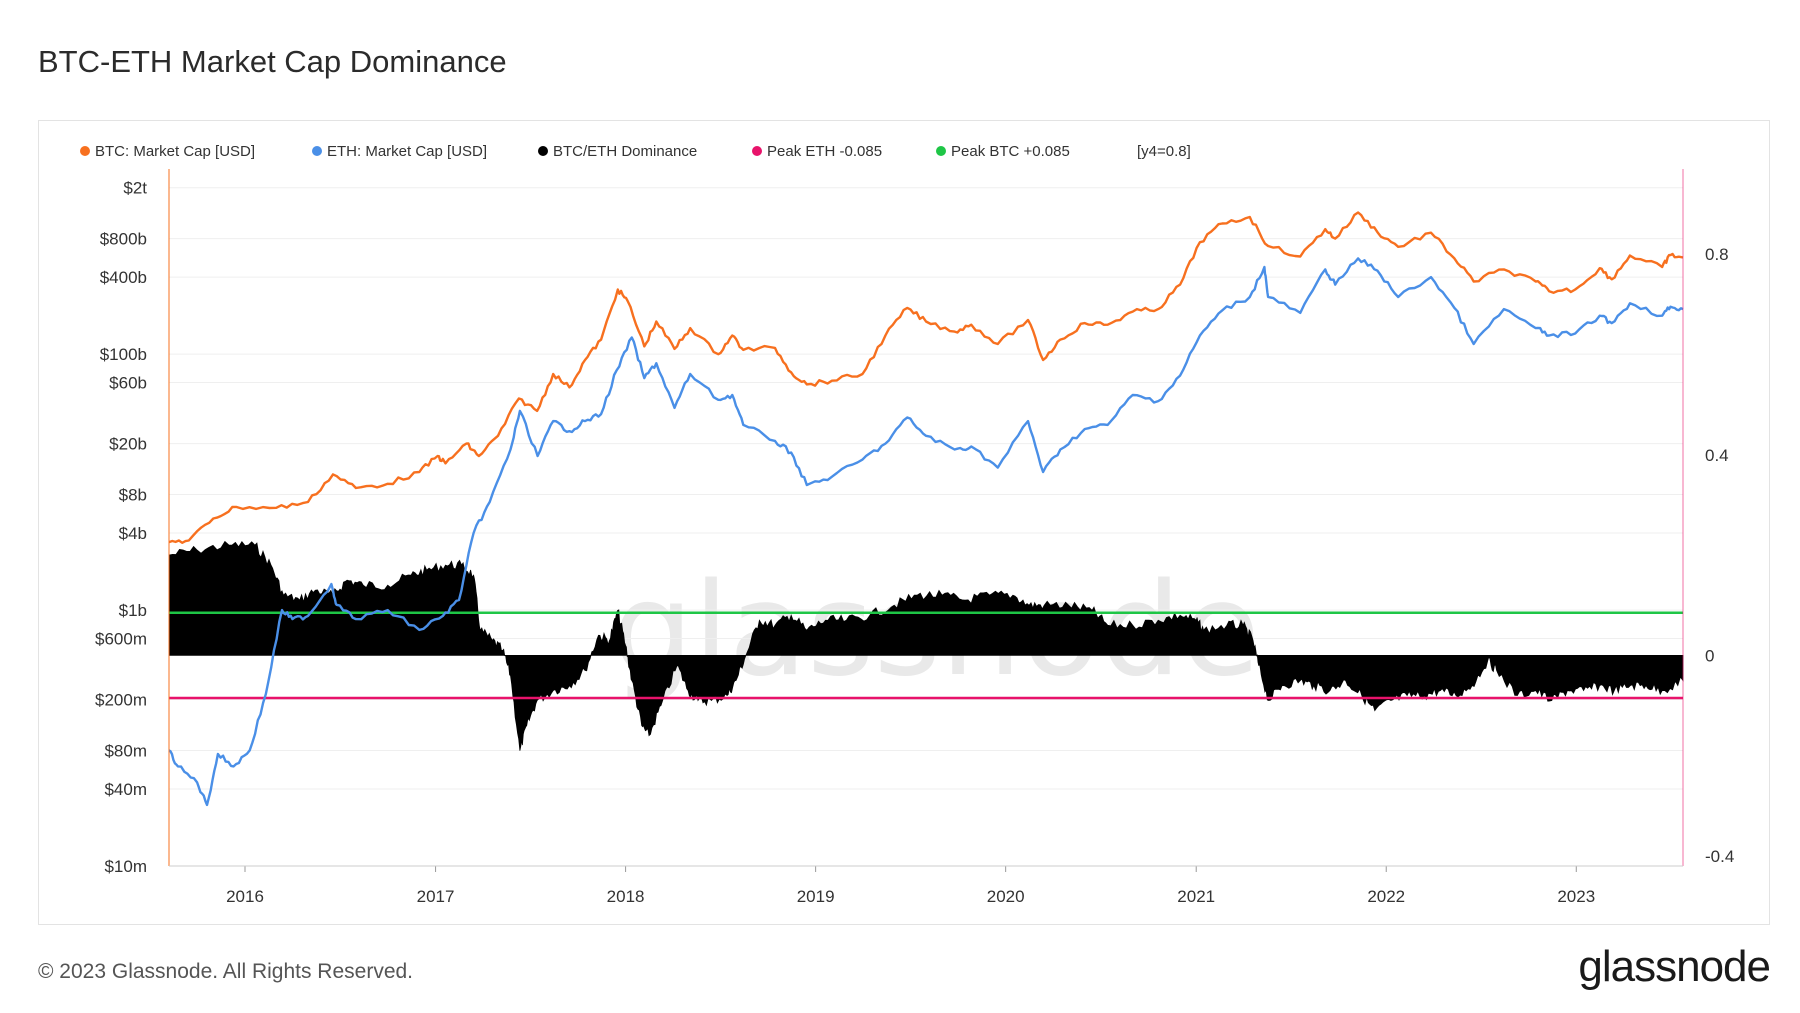  I want to click on y-left-tick-label: $20b, so click(128, 444).